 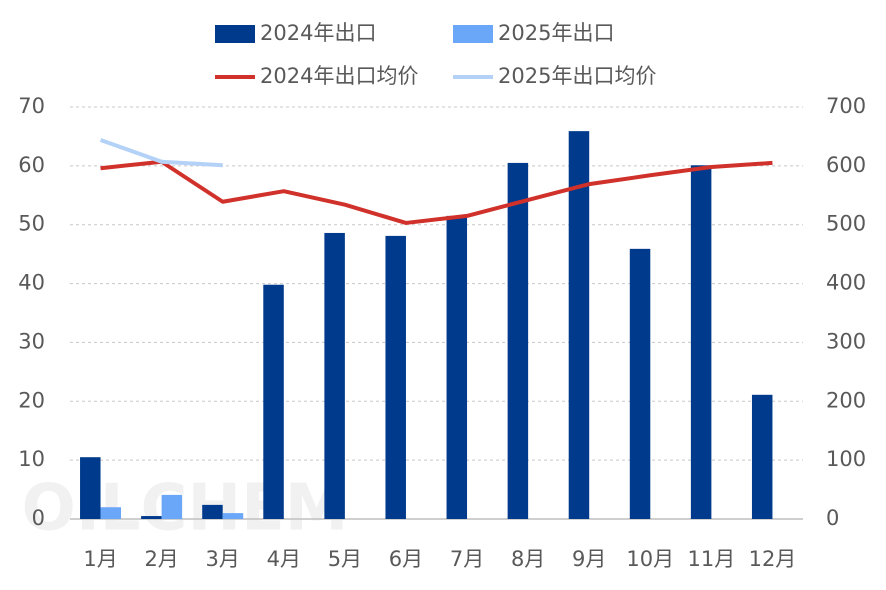 What do you see at coordinates (161, 559) in the screenshot?
I see `x-tick-label: 2月` at bounding box center [161, 559].